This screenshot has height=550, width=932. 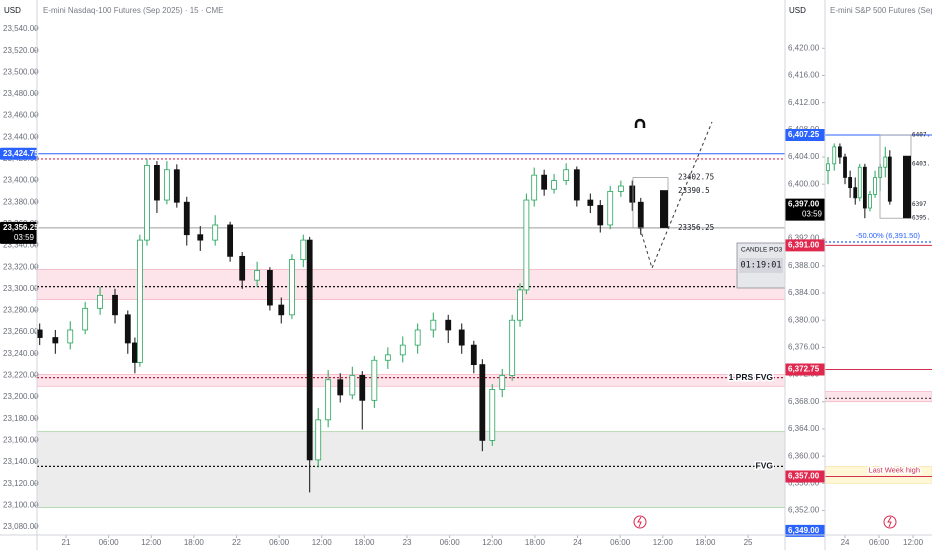 What do you see at coordinates (804, 292) in the screenshot?
I see `y-tick-label: 6,384.00` at bounding box center [804, 292].